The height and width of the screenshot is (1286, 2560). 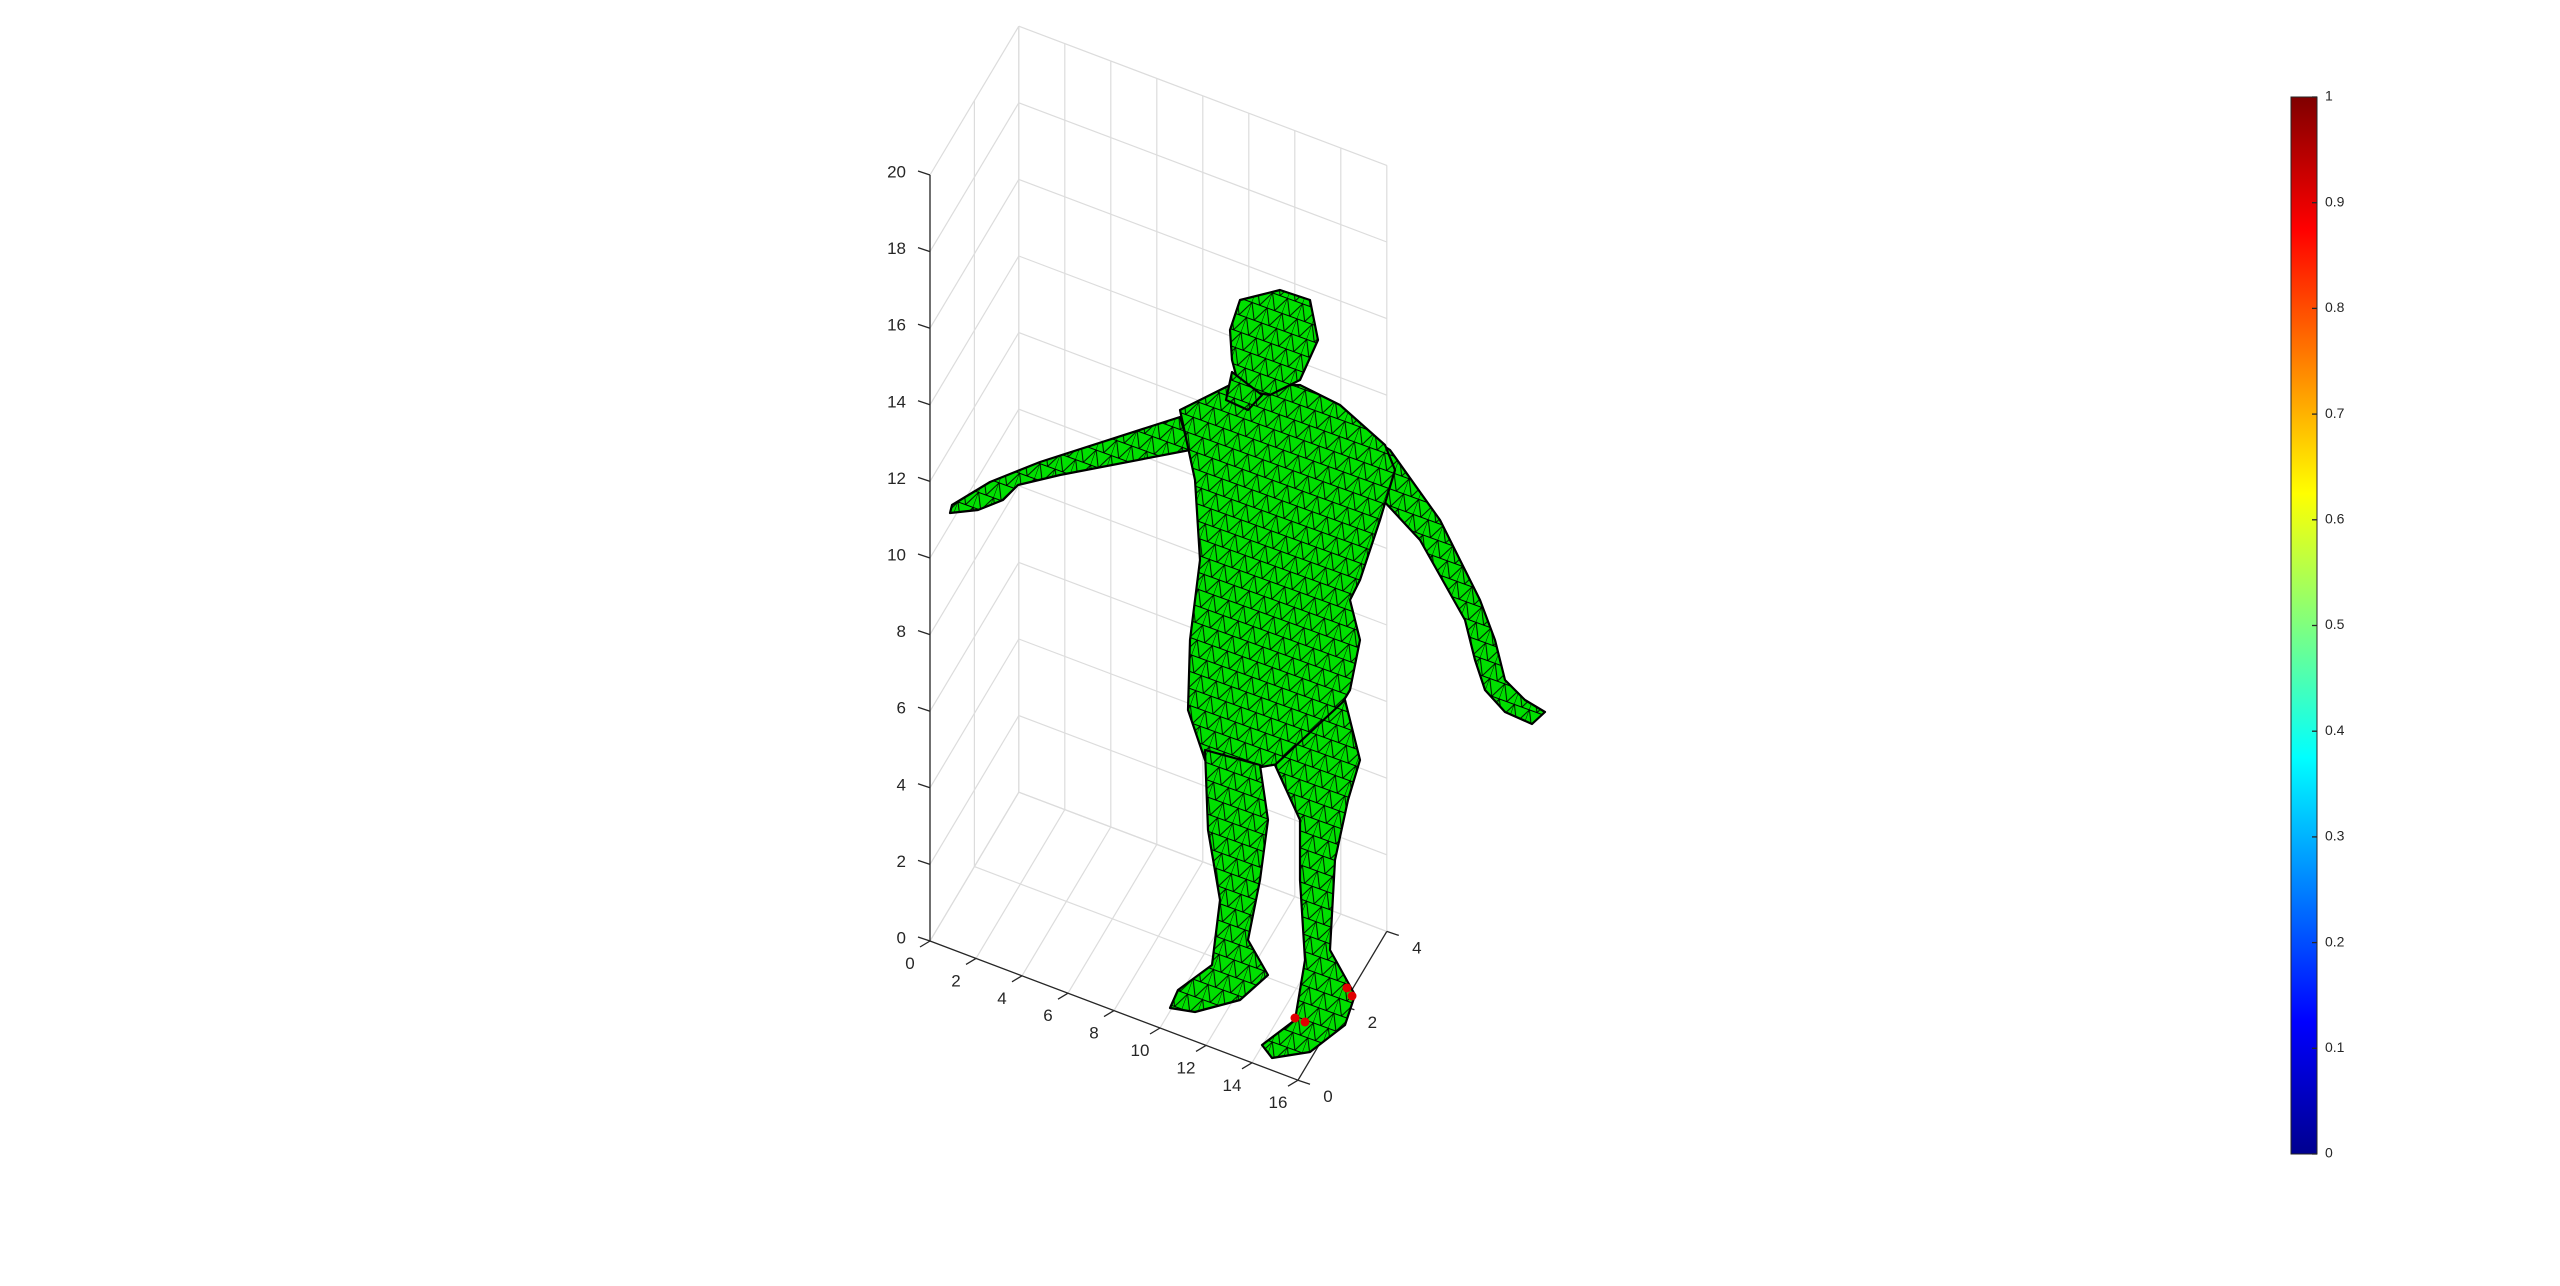 What do you see at coordinates (1416, 947) in the screenshot?
I see `y-tick-label: 4` at bounding box center [1416, 947].